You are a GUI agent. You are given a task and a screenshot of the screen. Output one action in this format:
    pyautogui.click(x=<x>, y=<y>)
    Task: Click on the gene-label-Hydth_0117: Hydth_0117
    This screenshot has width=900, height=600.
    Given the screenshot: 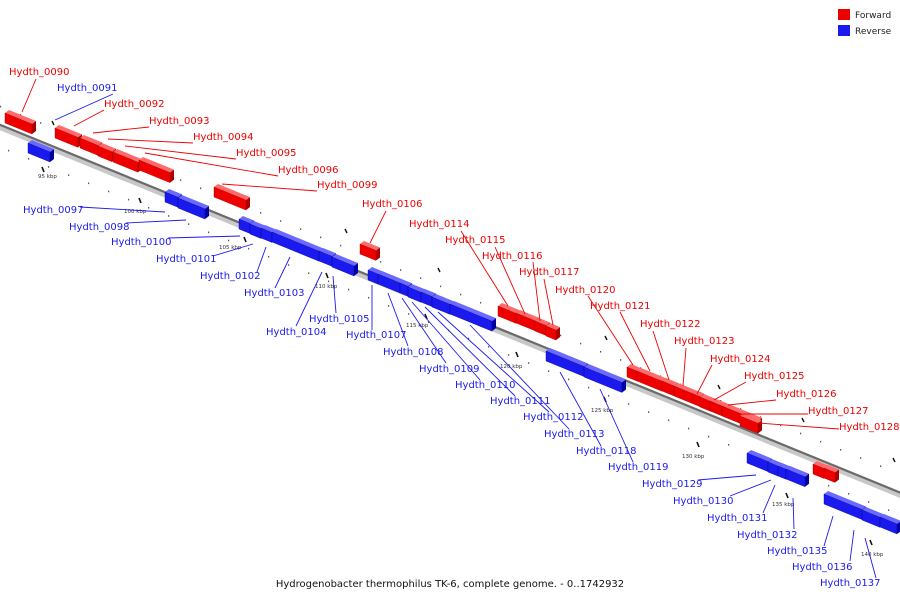 What is the action you would take?
    pyautogui.click(x=549, y=272)
    